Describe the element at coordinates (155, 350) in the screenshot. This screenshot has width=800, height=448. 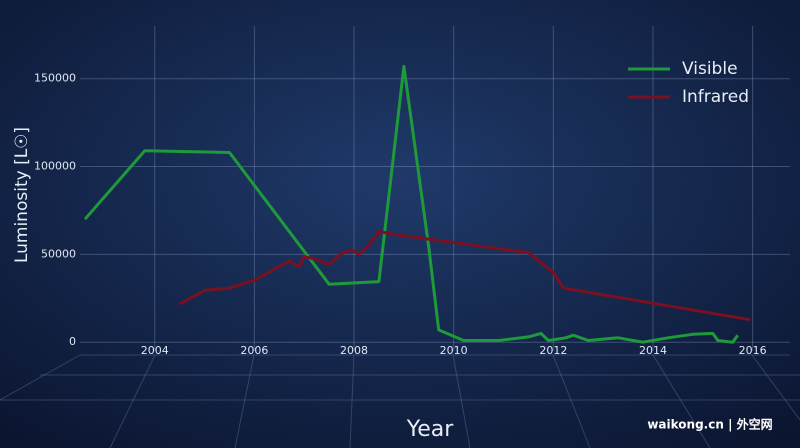
I see `x-tick-label: 2004` at that location.